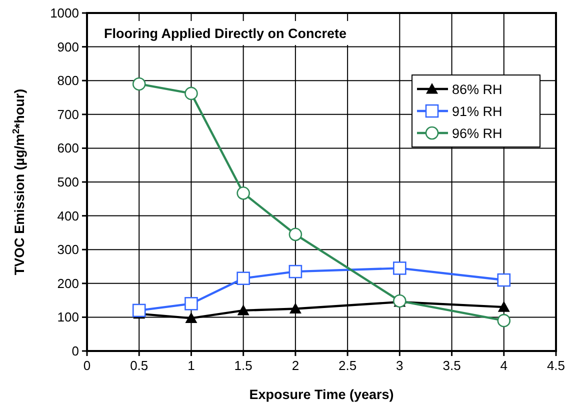  Describe the element at coordinates (296, 365) in the screenshot. I see `x-tick-label: 2` at that location.